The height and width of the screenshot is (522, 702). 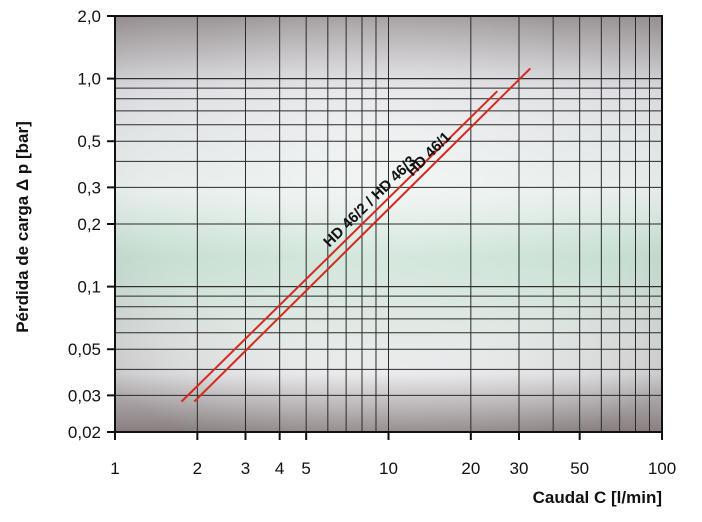 What do you see at coordinates (305, 468) in the screenshot?
I see `x-tick-label: 5` at bounding box center [305, 468].